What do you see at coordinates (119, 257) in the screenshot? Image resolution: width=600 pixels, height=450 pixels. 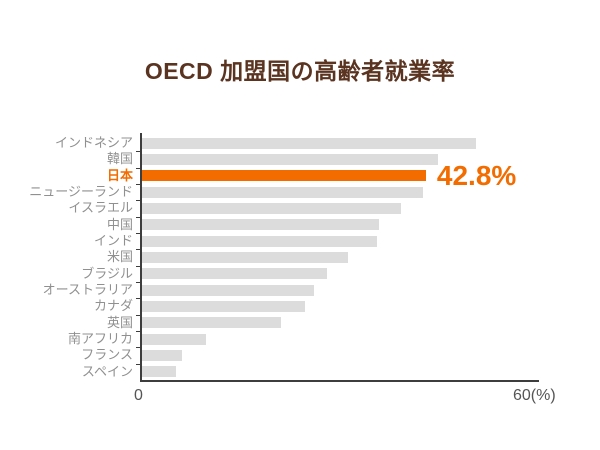 I see `category-label: 米国` at bounding box center [119, 257].